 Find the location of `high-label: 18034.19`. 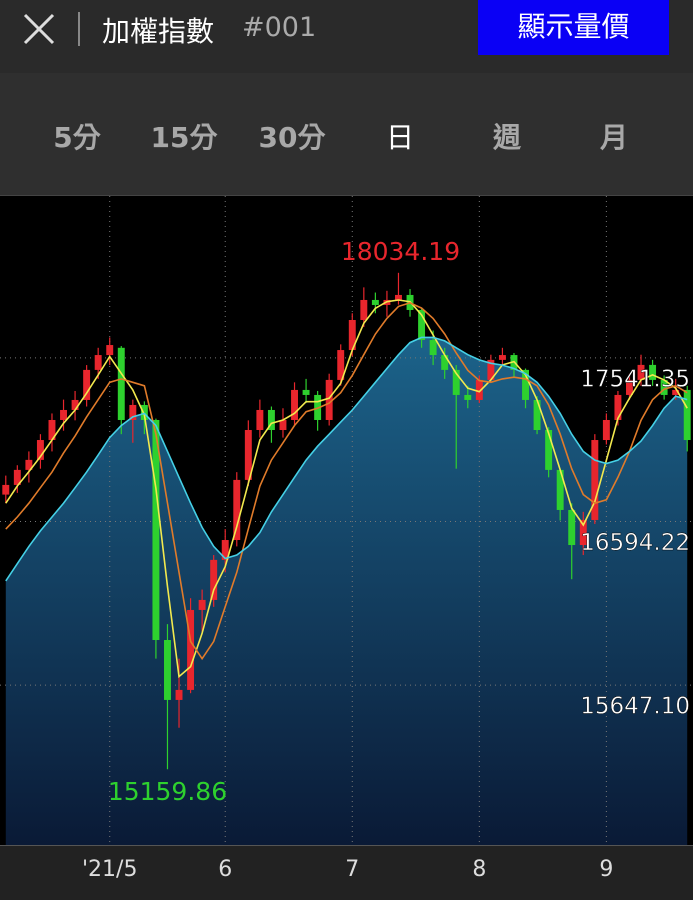

high-label: 18034.19 is located at coordinates (400, 251).